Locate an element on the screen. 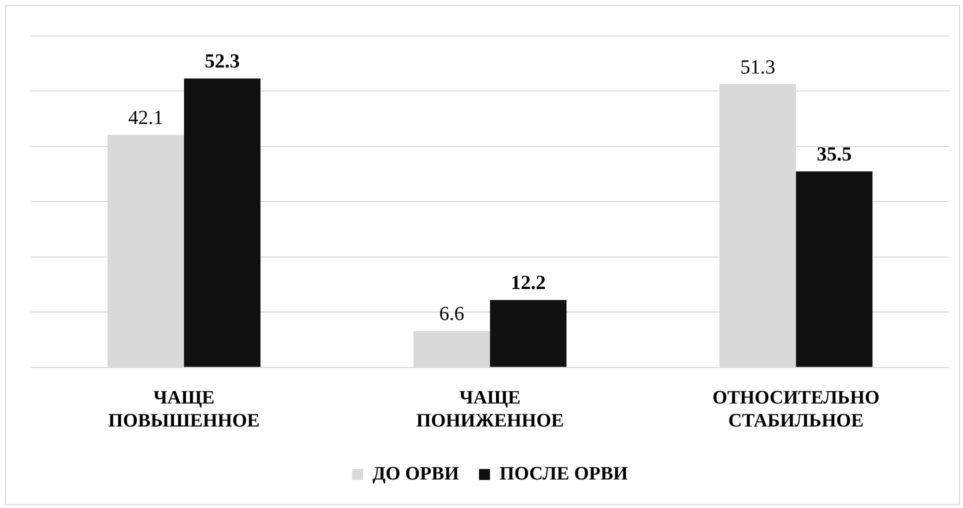 This screenshot has width=963, height=508. data-label: 51.3 is located at coordinates (758, 67).